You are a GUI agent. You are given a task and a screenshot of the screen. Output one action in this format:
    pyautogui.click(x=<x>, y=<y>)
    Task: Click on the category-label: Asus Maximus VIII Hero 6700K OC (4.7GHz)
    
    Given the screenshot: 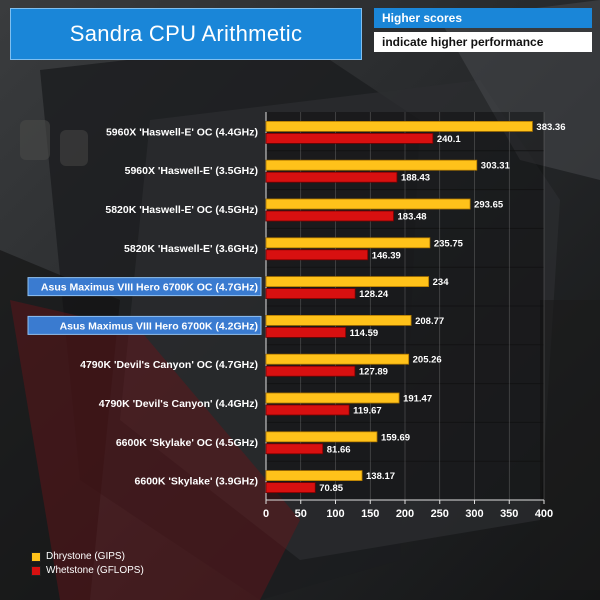 What is the action you would take?
    pyautogui.click(x=149, y=288)
    